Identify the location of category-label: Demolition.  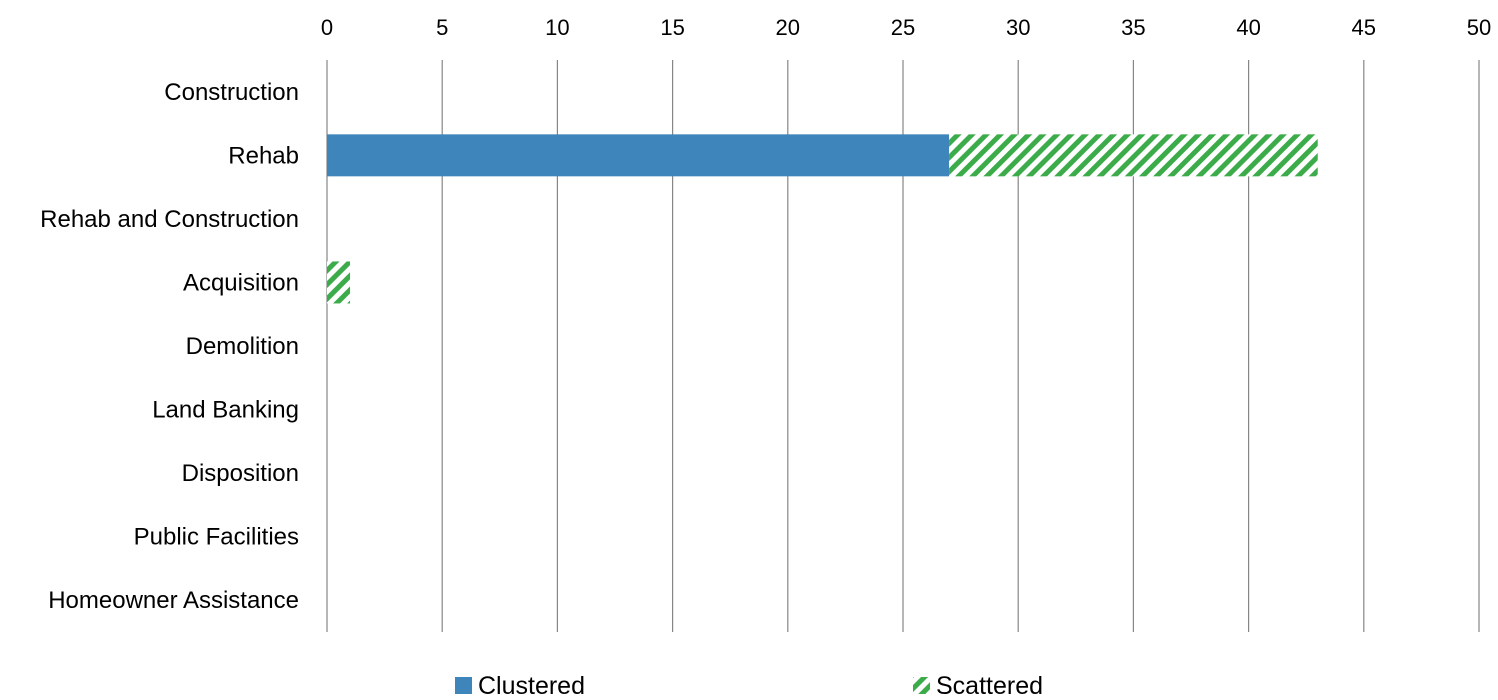
(242, 346).